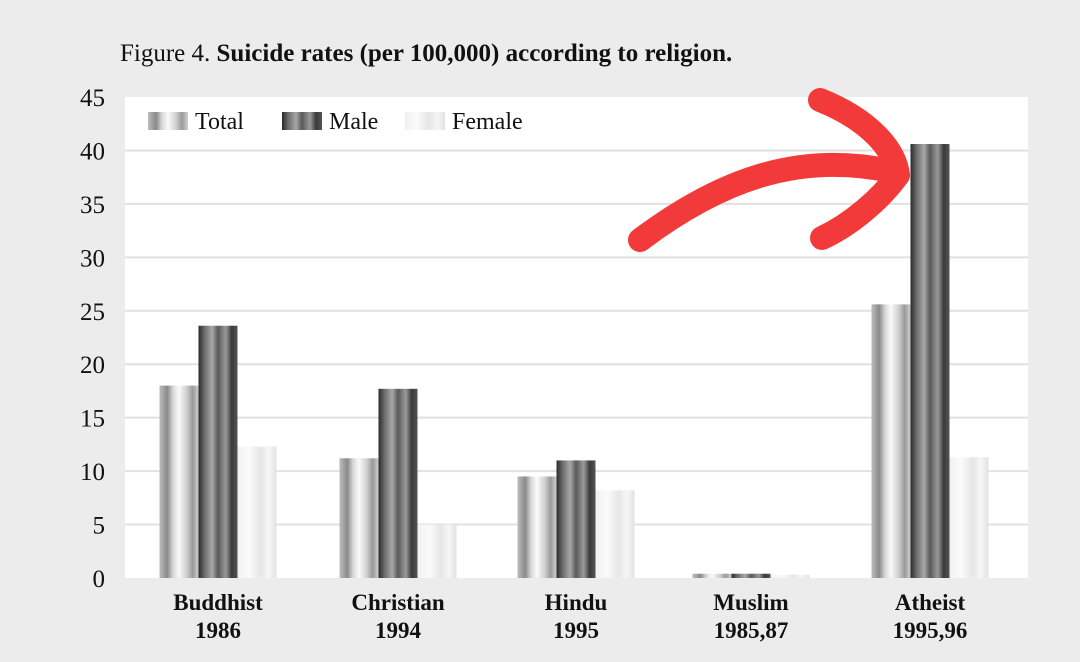 The image size is (1080, 662). What do you see at coordinates (165, 53) in the screenshot?
I see `title-prefix: Figure 4.` at bounding box center [165, 53].